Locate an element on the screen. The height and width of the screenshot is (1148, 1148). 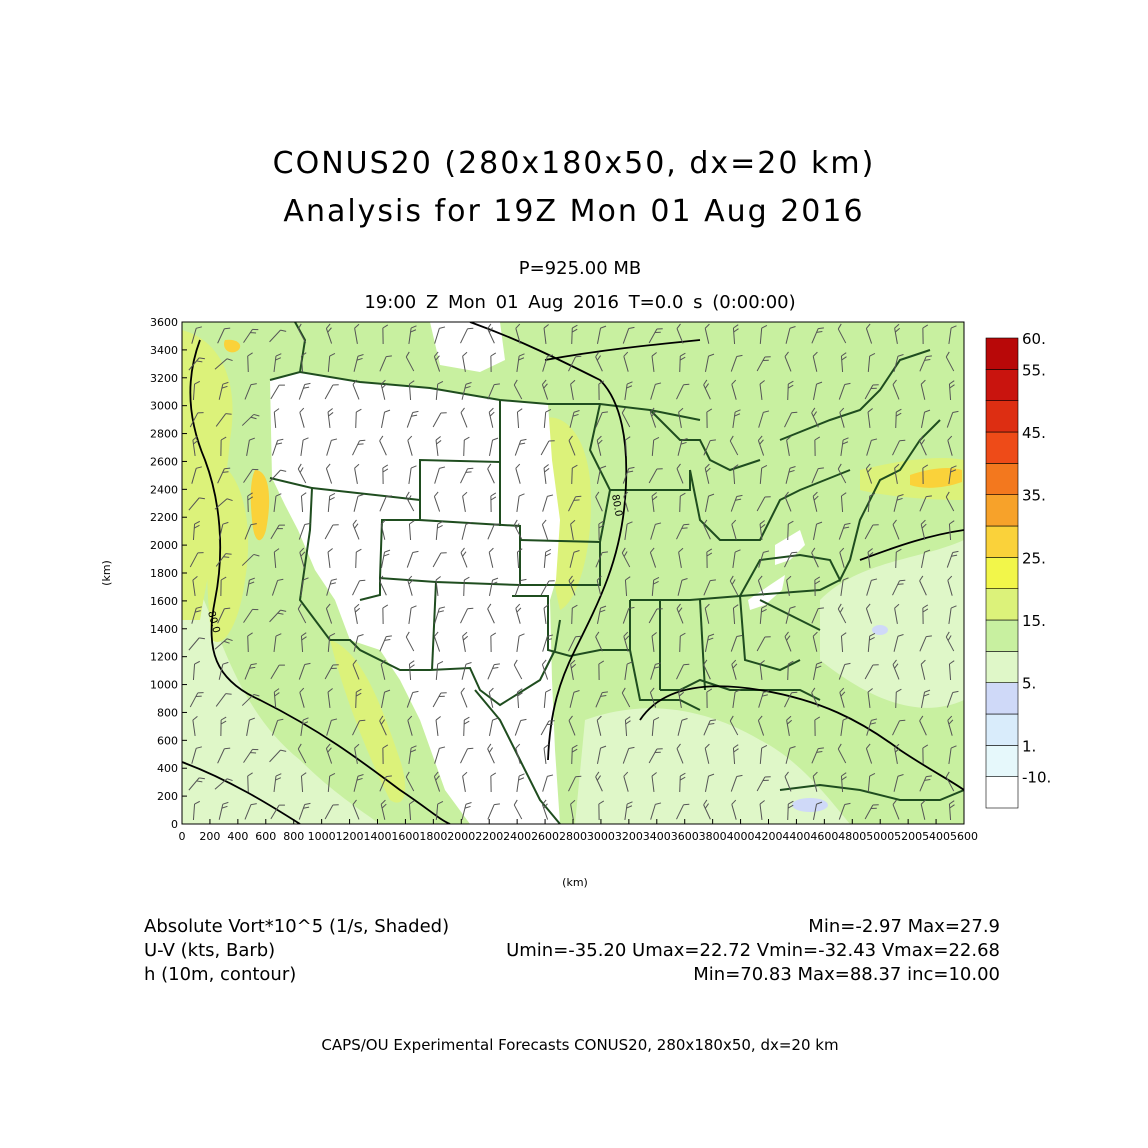
x-tick-label: 0 is located at coordinates (182, 836).